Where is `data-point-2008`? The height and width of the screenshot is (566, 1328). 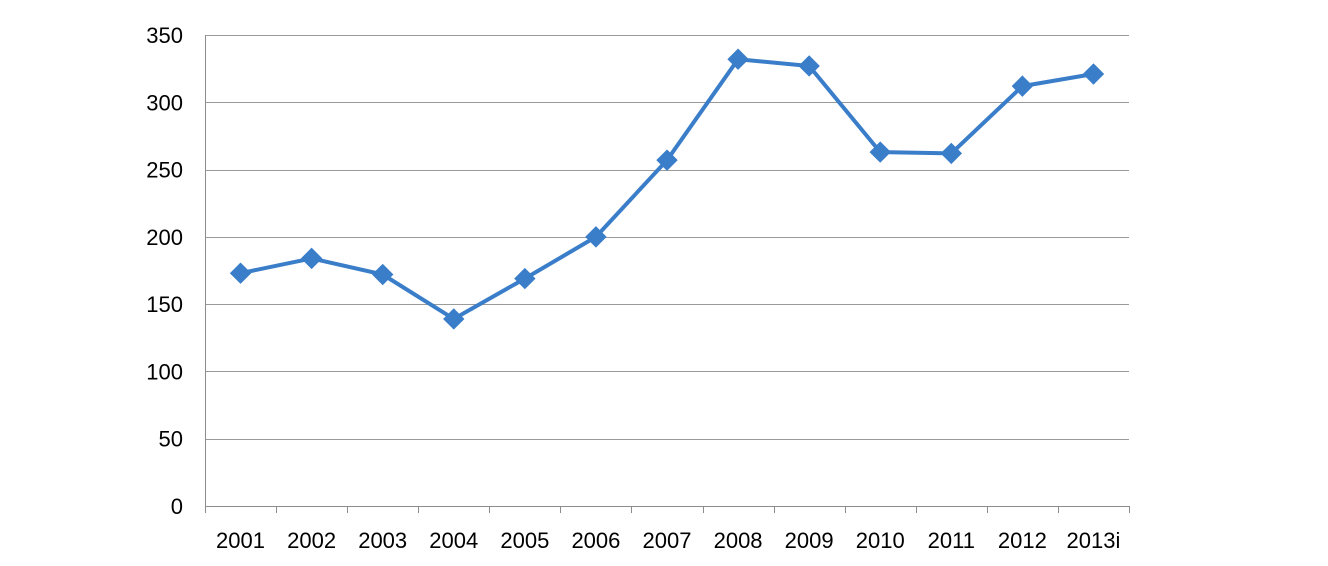 data-point-2008 is located at coordinates (738, 59).